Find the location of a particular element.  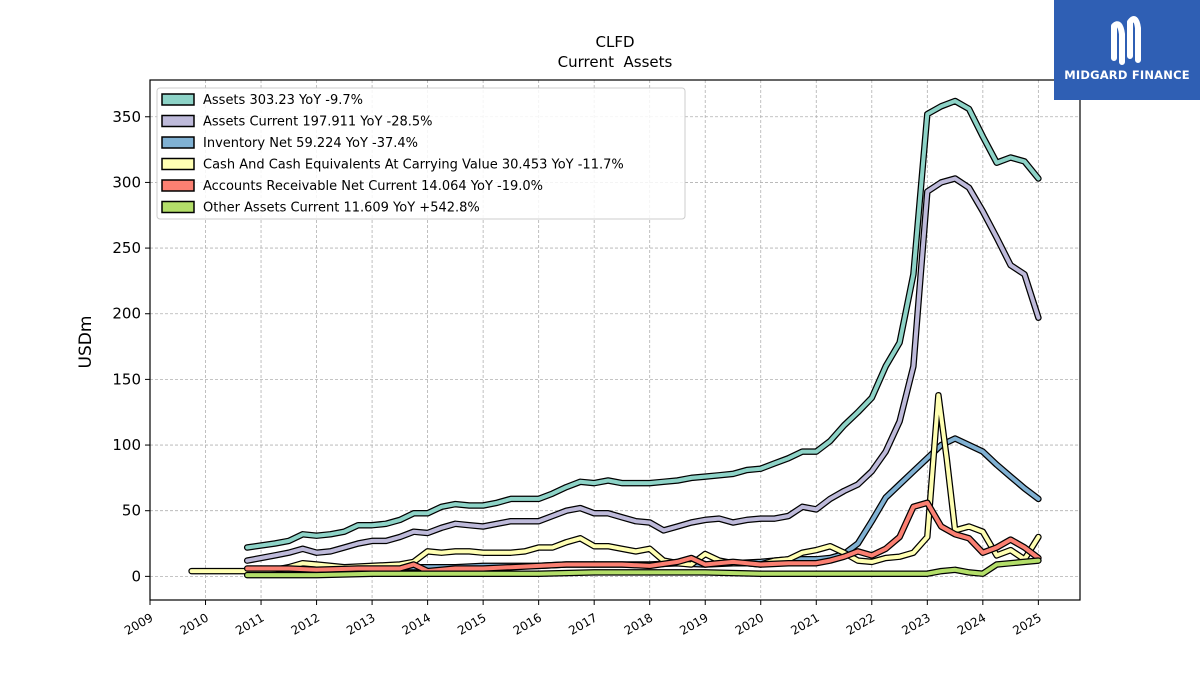

x-tick-label: 2024 is located at coordinates (971, 623).